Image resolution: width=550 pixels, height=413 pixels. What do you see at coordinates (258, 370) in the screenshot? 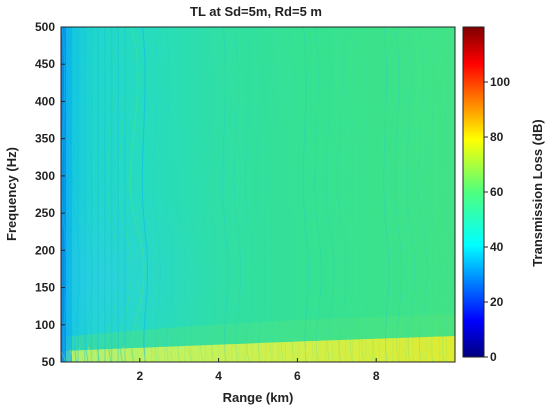
I see `x-axis-ticks: 2 4 6 8` at bounding box center [258, 370].